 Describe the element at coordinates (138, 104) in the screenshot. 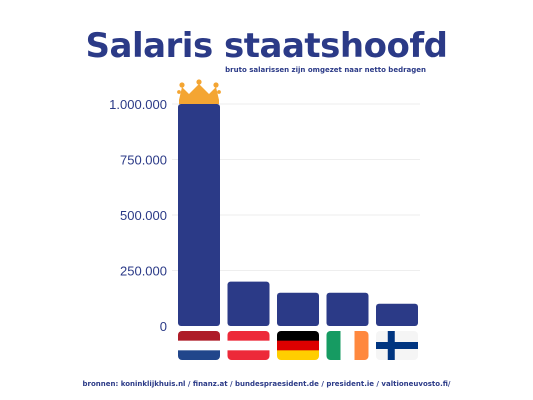

I see `y-tick-label: 1.000.000` at that location.